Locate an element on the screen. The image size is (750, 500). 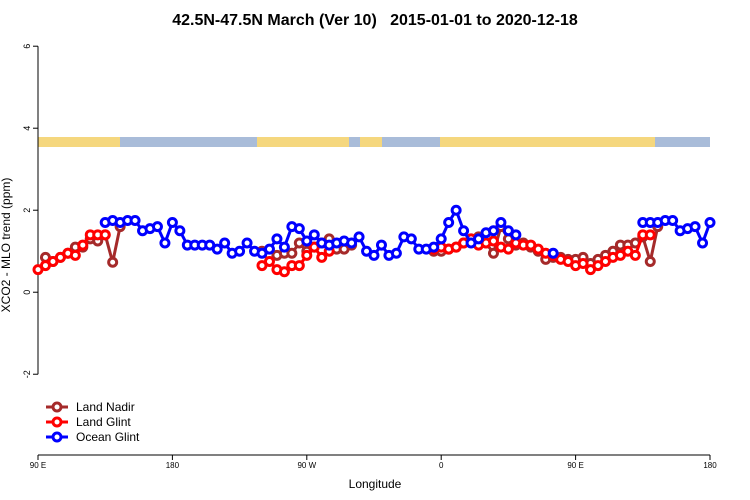
y-axis-label: XCO2 - MLO trend (ppm) is located at coordinates (6, 245).